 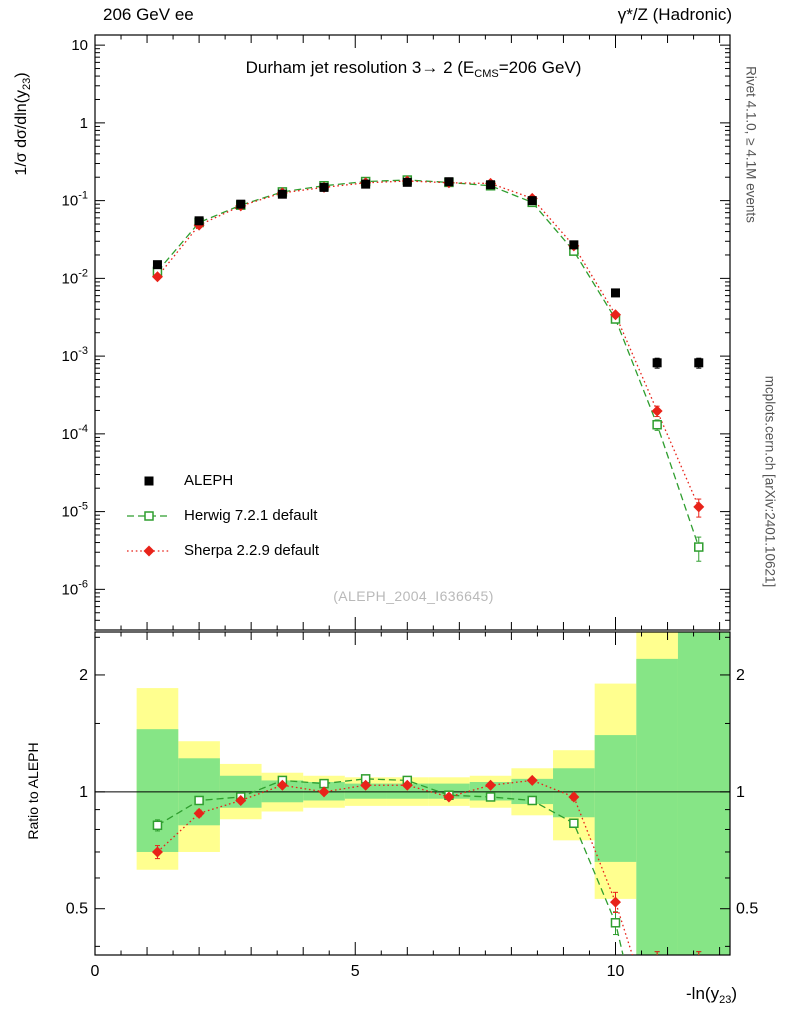 What do you see at coordinates (83, 429) in the screenshot?
I see `y-tick-exponent: -4` at bounding box center [83, 429].